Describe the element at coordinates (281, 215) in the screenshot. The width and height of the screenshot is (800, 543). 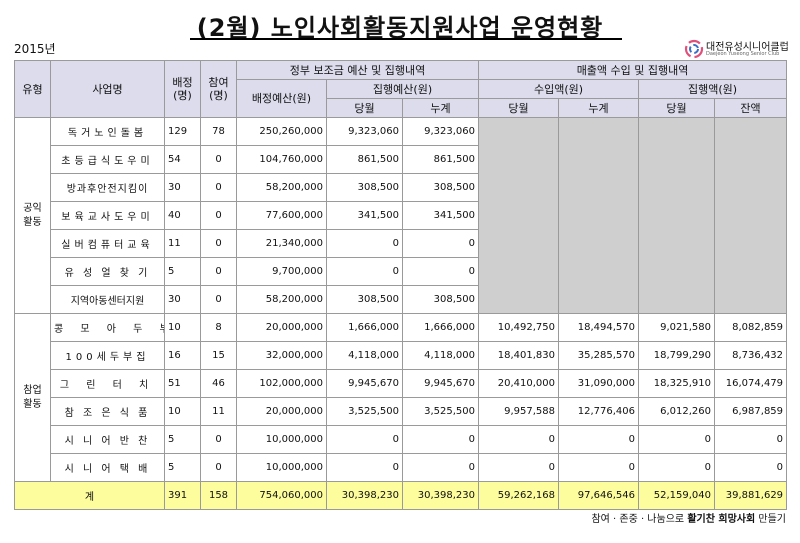
I see `budget-cell: 77,600,000` at that location.